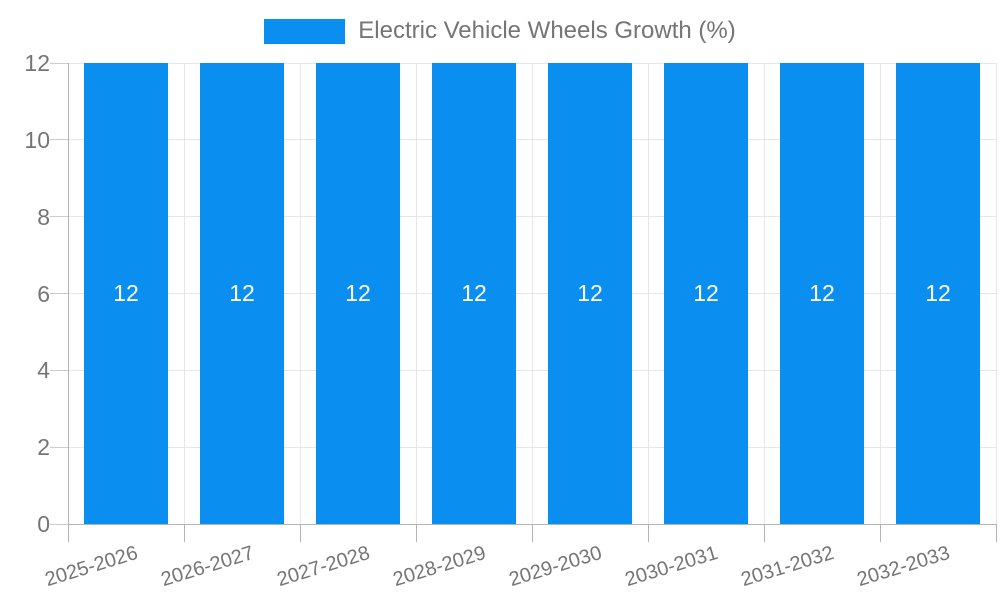 Image resolution: width=1000 pixels, height=611 pixels. I want to click on y-tick-label: 0, so click(43, 524).